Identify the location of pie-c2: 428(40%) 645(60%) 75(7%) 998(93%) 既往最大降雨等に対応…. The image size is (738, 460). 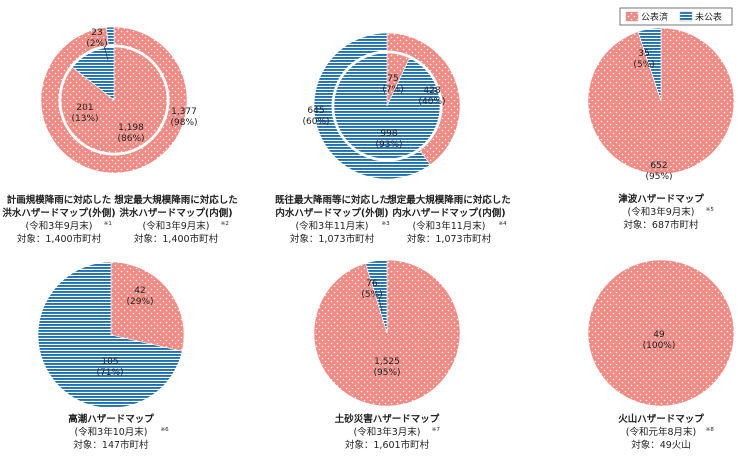
(393, 138).